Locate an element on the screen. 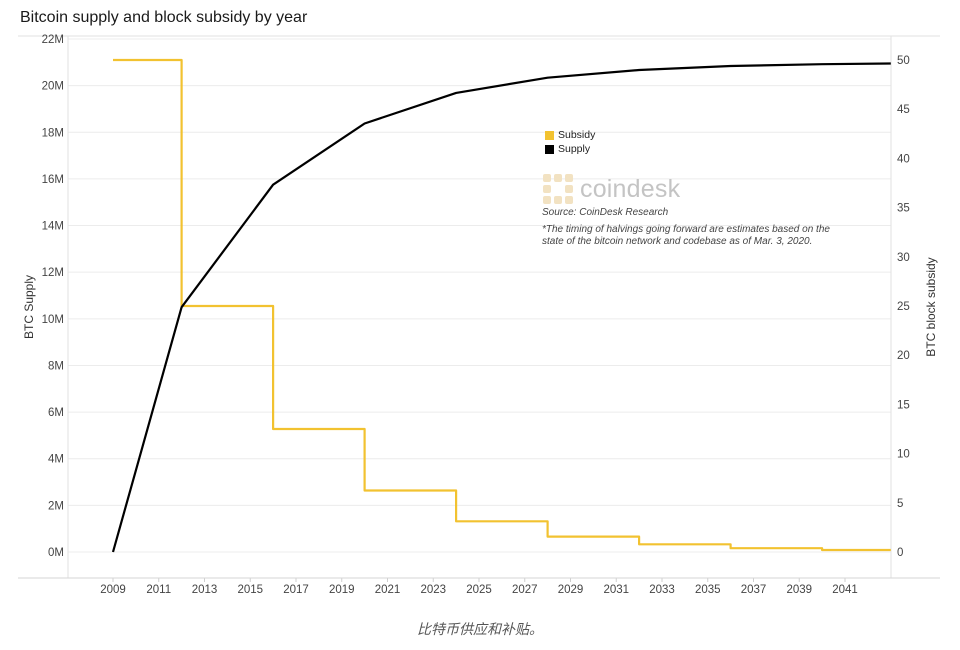 This screenshot has width=960, height=650. chart-title: Bitcoin supply and block subsidy by year is located at coordinates (164, 17).